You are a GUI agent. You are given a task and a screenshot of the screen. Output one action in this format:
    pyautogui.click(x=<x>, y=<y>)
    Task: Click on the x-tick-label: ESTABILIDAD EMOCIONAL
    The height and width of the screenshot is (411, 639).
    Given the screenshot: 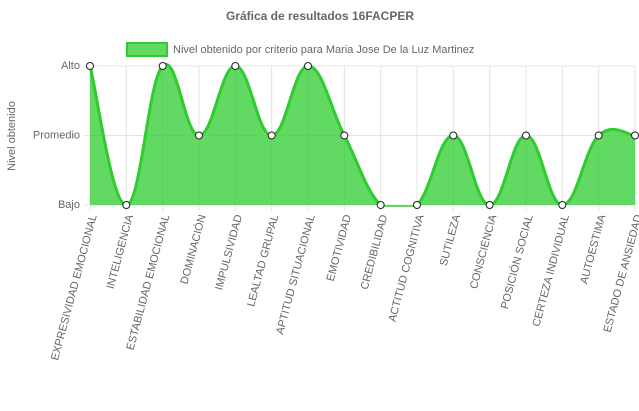 What is the action you would take?
    pyautogui.click(x=149, y=282)
    